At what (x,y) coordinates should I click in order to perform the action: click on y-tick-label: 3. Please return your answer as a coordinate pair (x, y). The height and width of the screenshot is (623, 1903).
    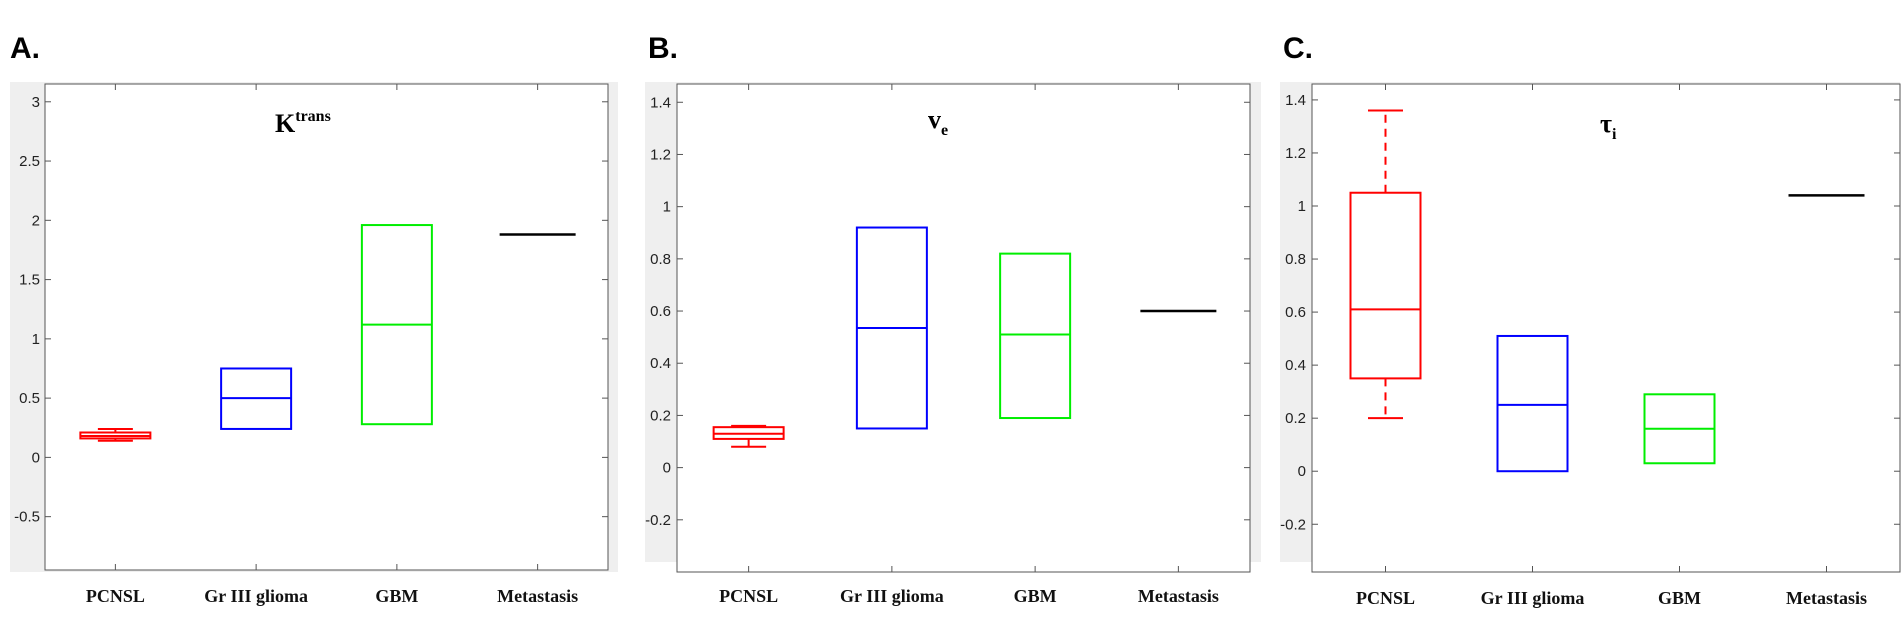
    Looking at the image, I should click on (36, 102).